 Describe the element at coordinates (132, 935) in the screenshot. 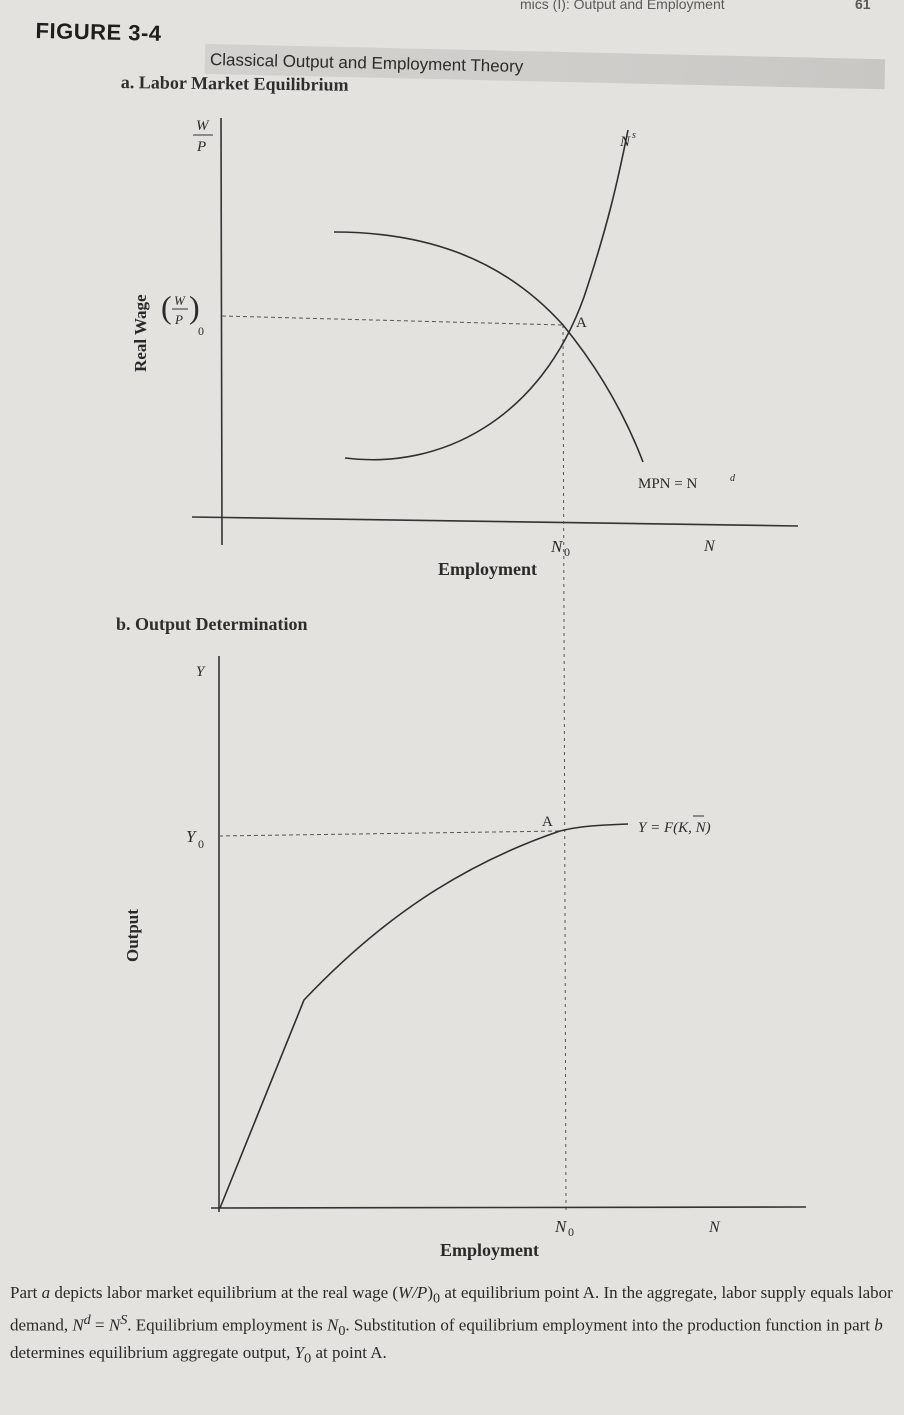

I see `output-axis-label: Output` at that location.